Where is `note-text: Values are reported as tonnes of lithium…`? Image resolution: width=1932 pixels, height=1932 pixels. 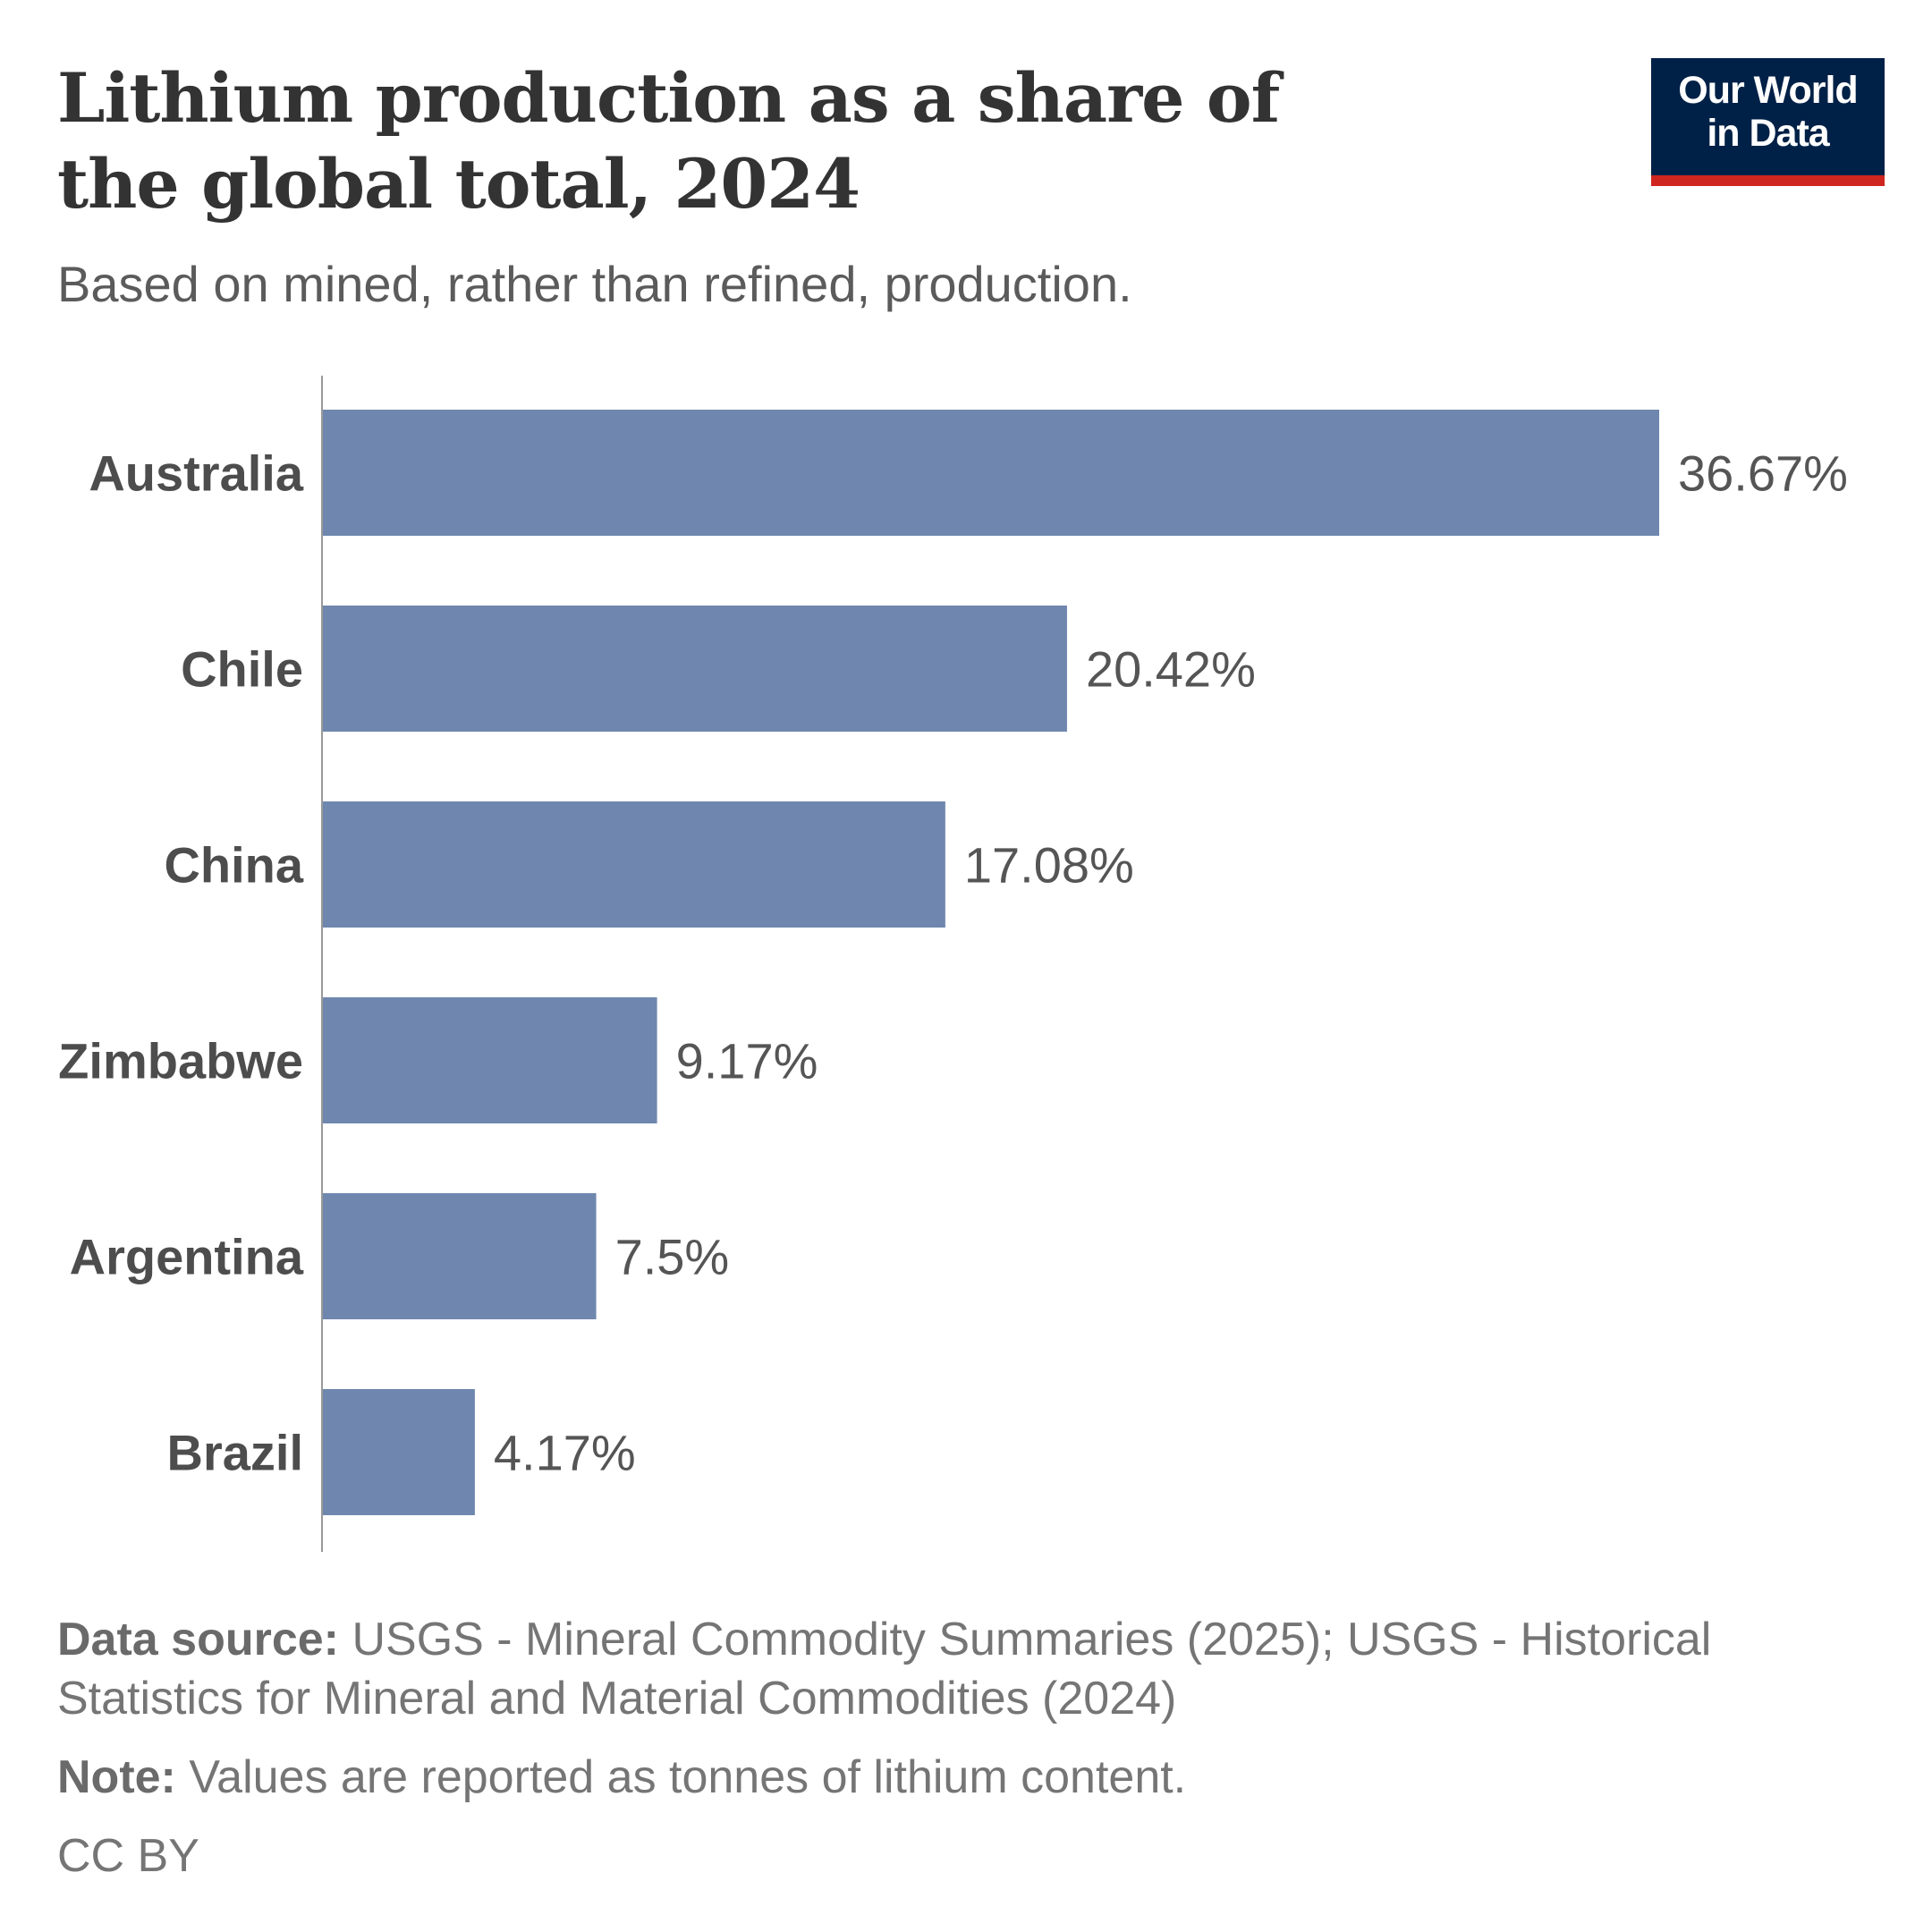
note-text: Values are reported as tonnes of lithium… is located at coordinates (688, 1777).